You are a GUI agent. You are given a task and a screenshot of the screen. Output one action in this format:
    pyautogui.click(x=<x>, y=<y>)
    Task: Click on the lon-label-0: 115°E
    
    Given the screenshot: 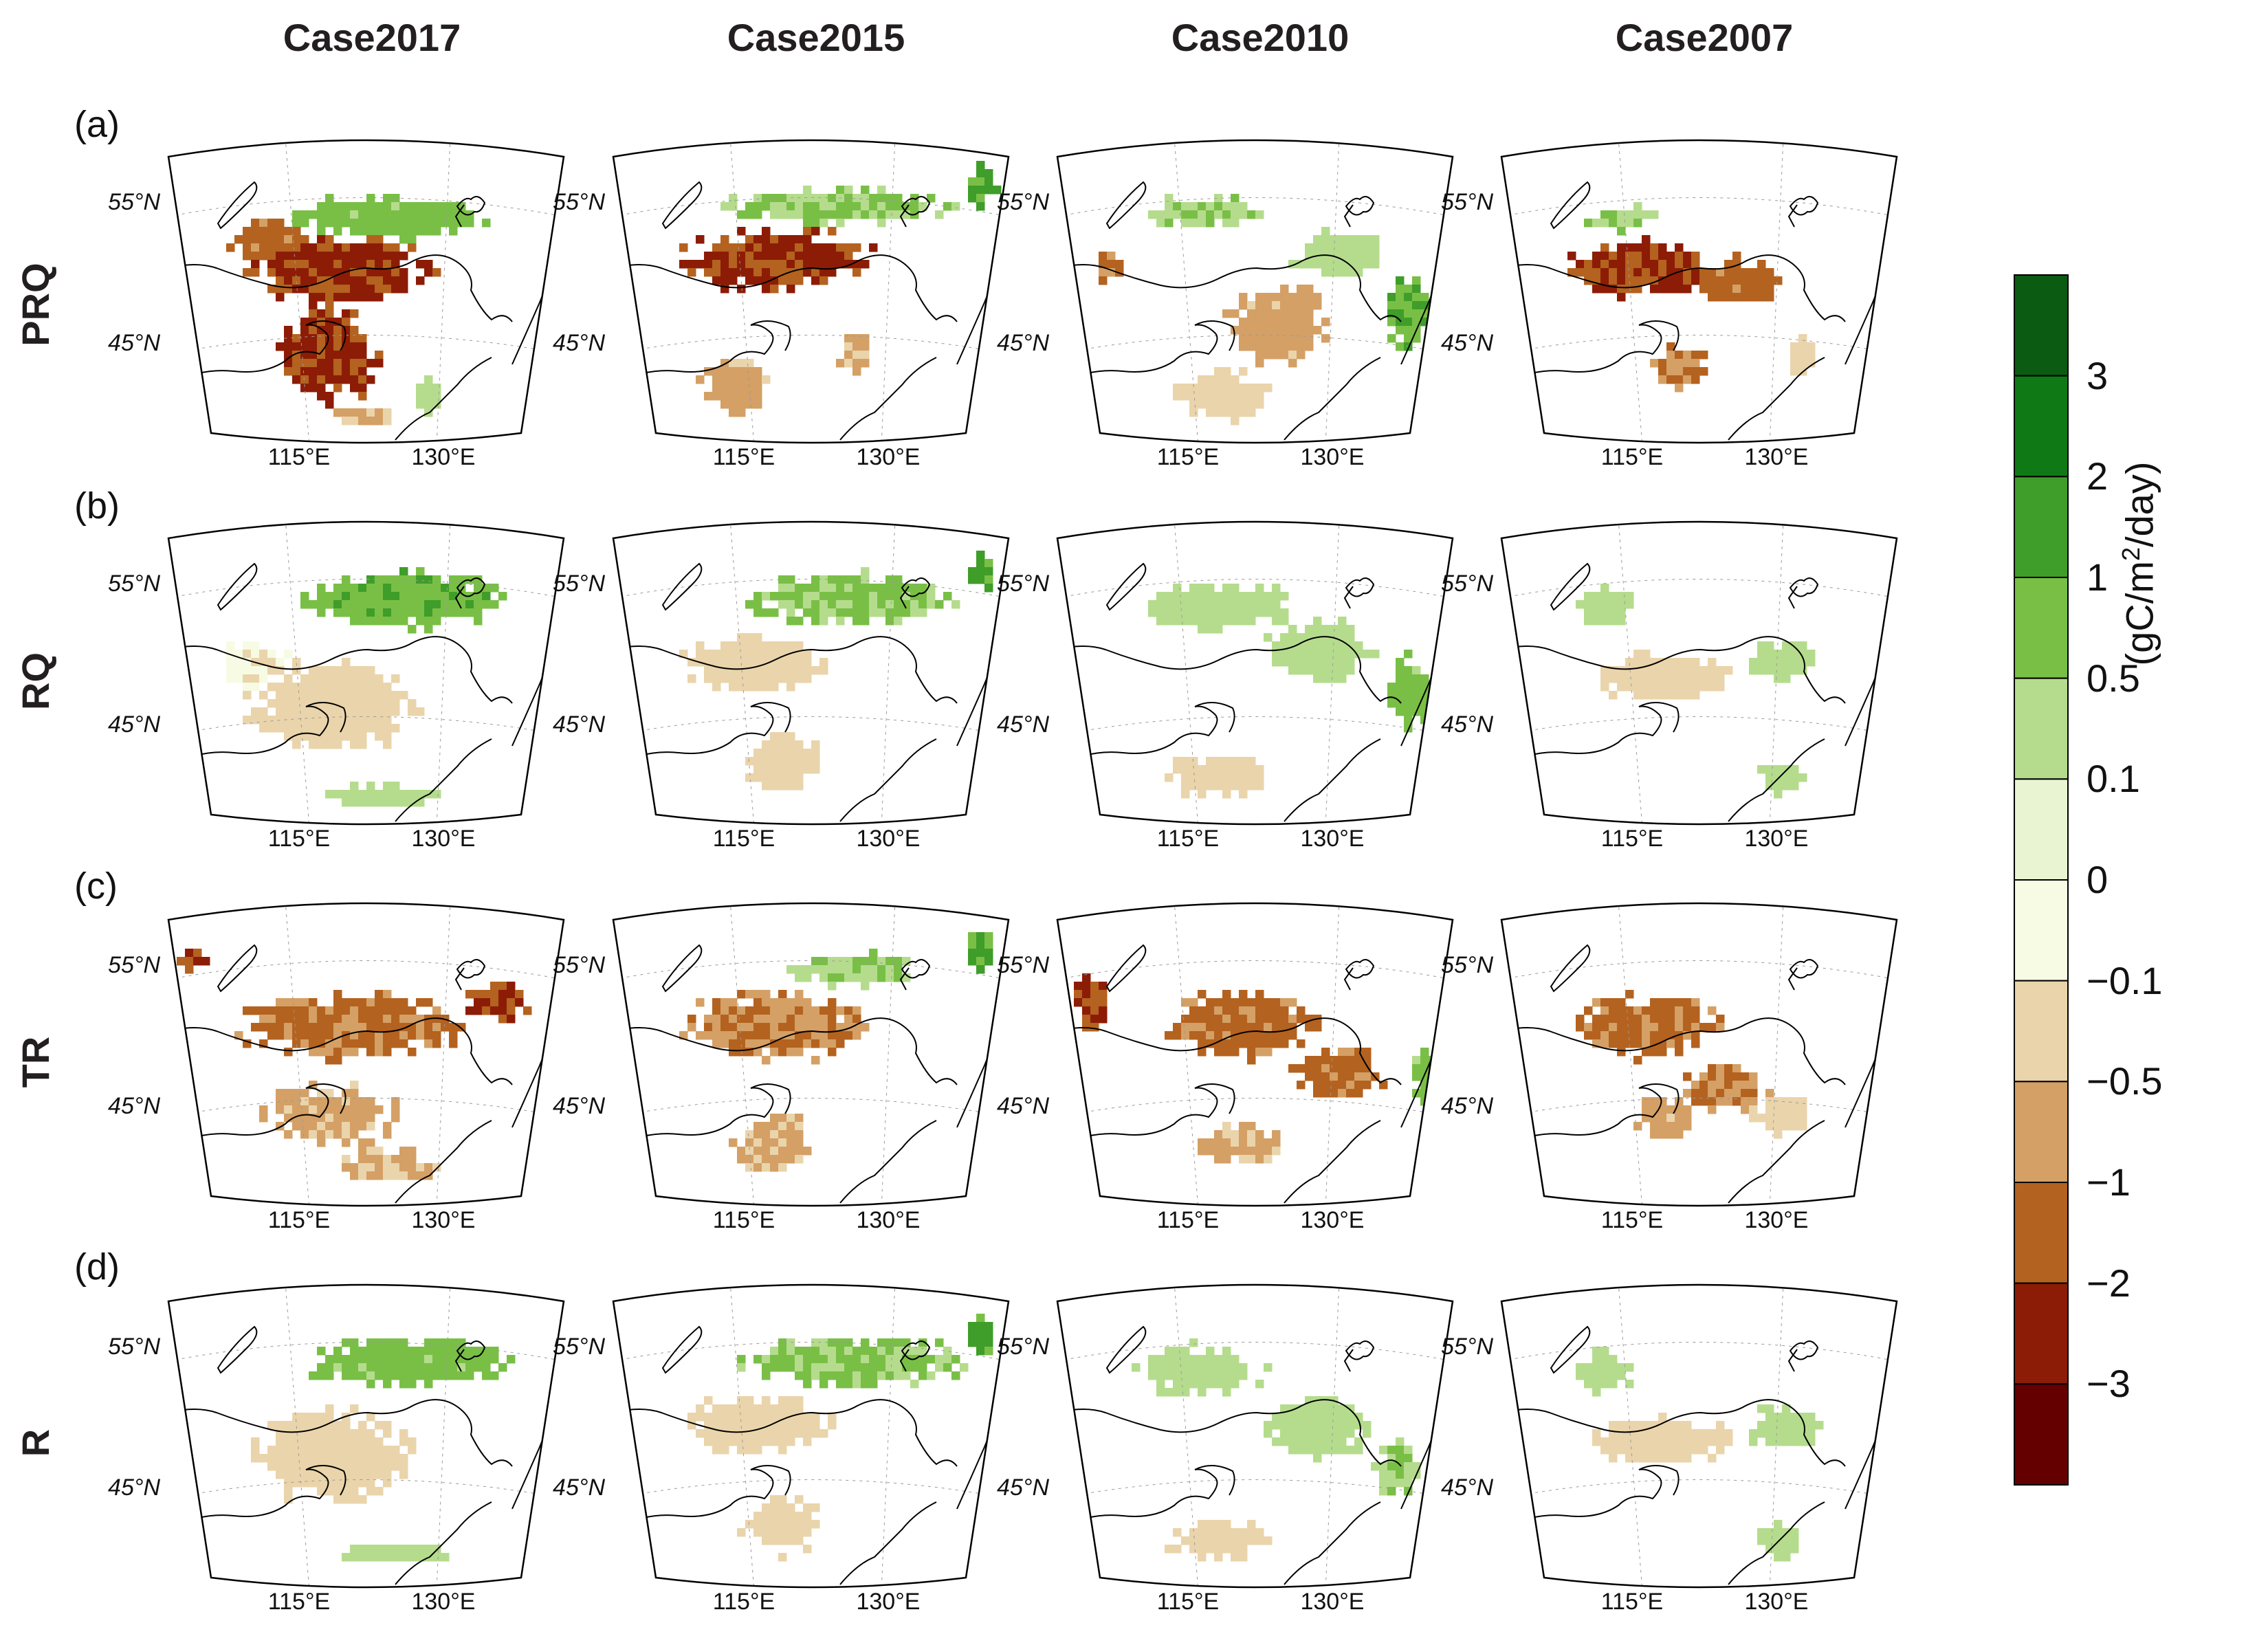 What is the action you would take?
    pyautogui.click(x=744, y=1220)
    